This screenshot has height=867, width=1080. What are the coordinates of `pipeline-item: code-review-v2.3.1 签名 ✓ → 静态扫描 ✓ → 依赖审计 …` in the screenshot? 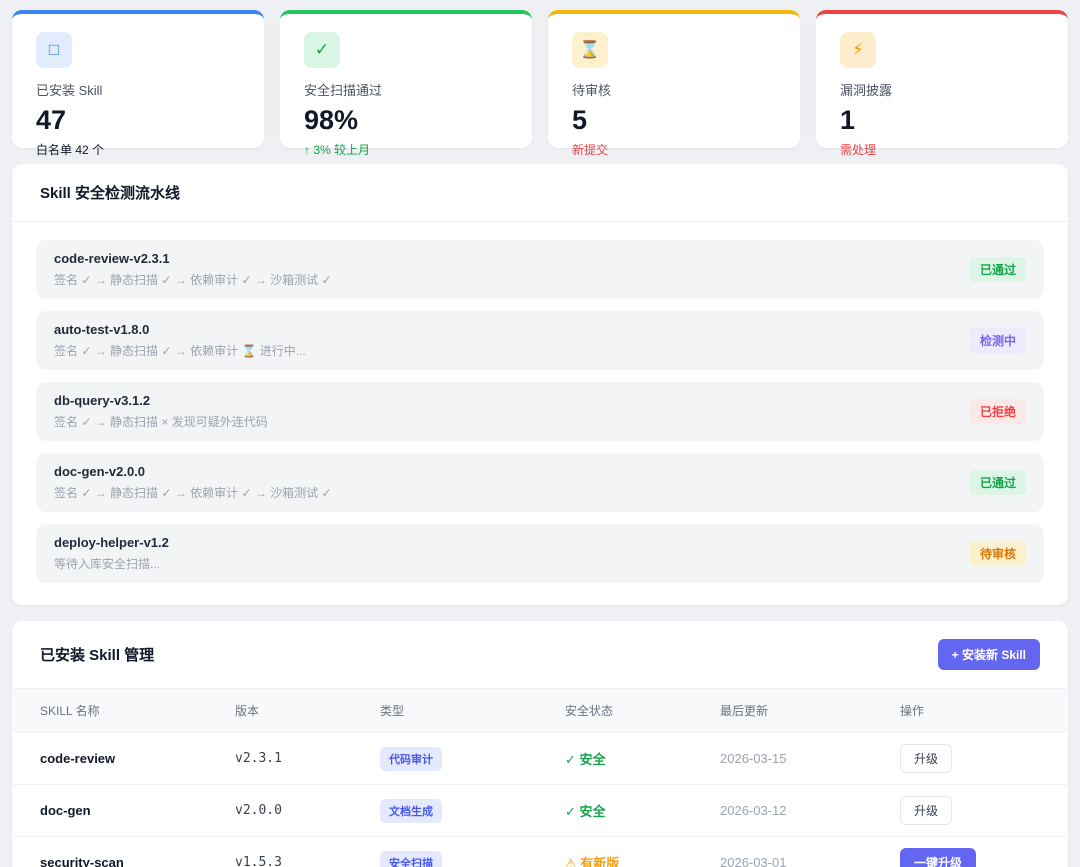 It's located at (540, 269).